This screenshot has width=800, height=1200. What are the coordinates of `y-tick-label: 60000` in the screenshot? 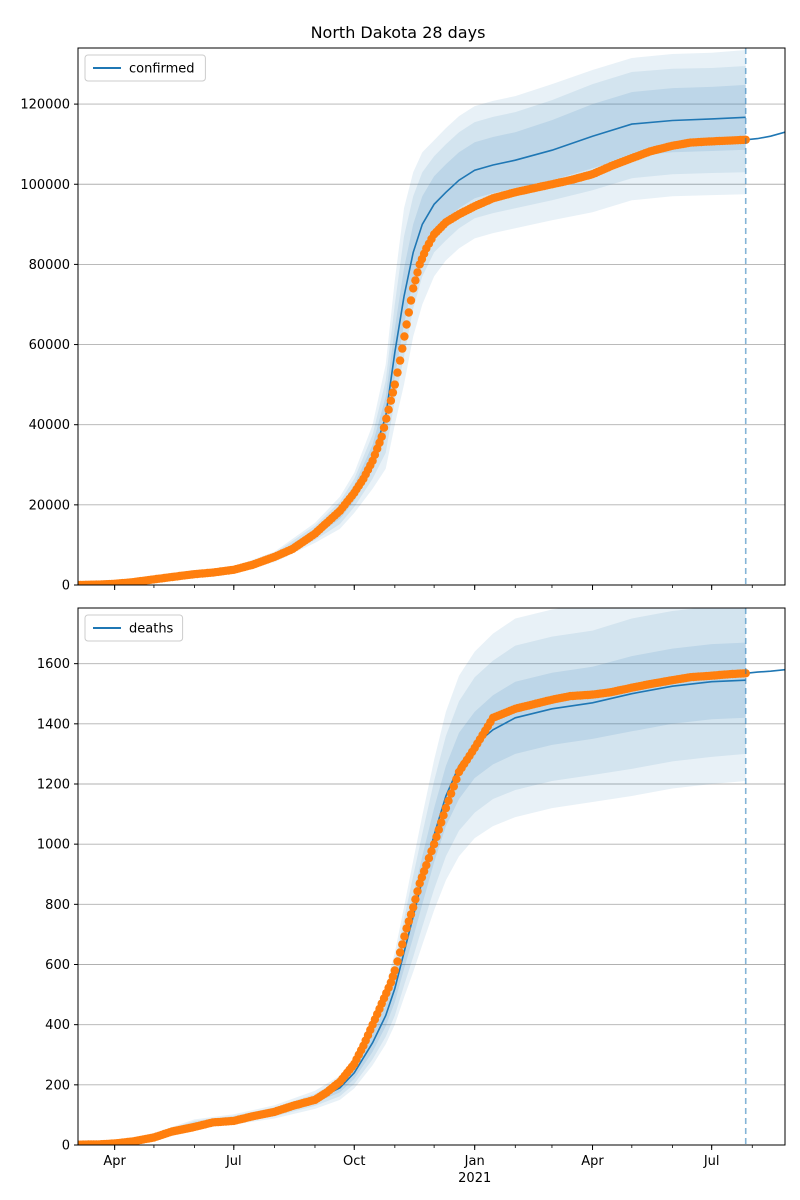 It's located at (49, 345).